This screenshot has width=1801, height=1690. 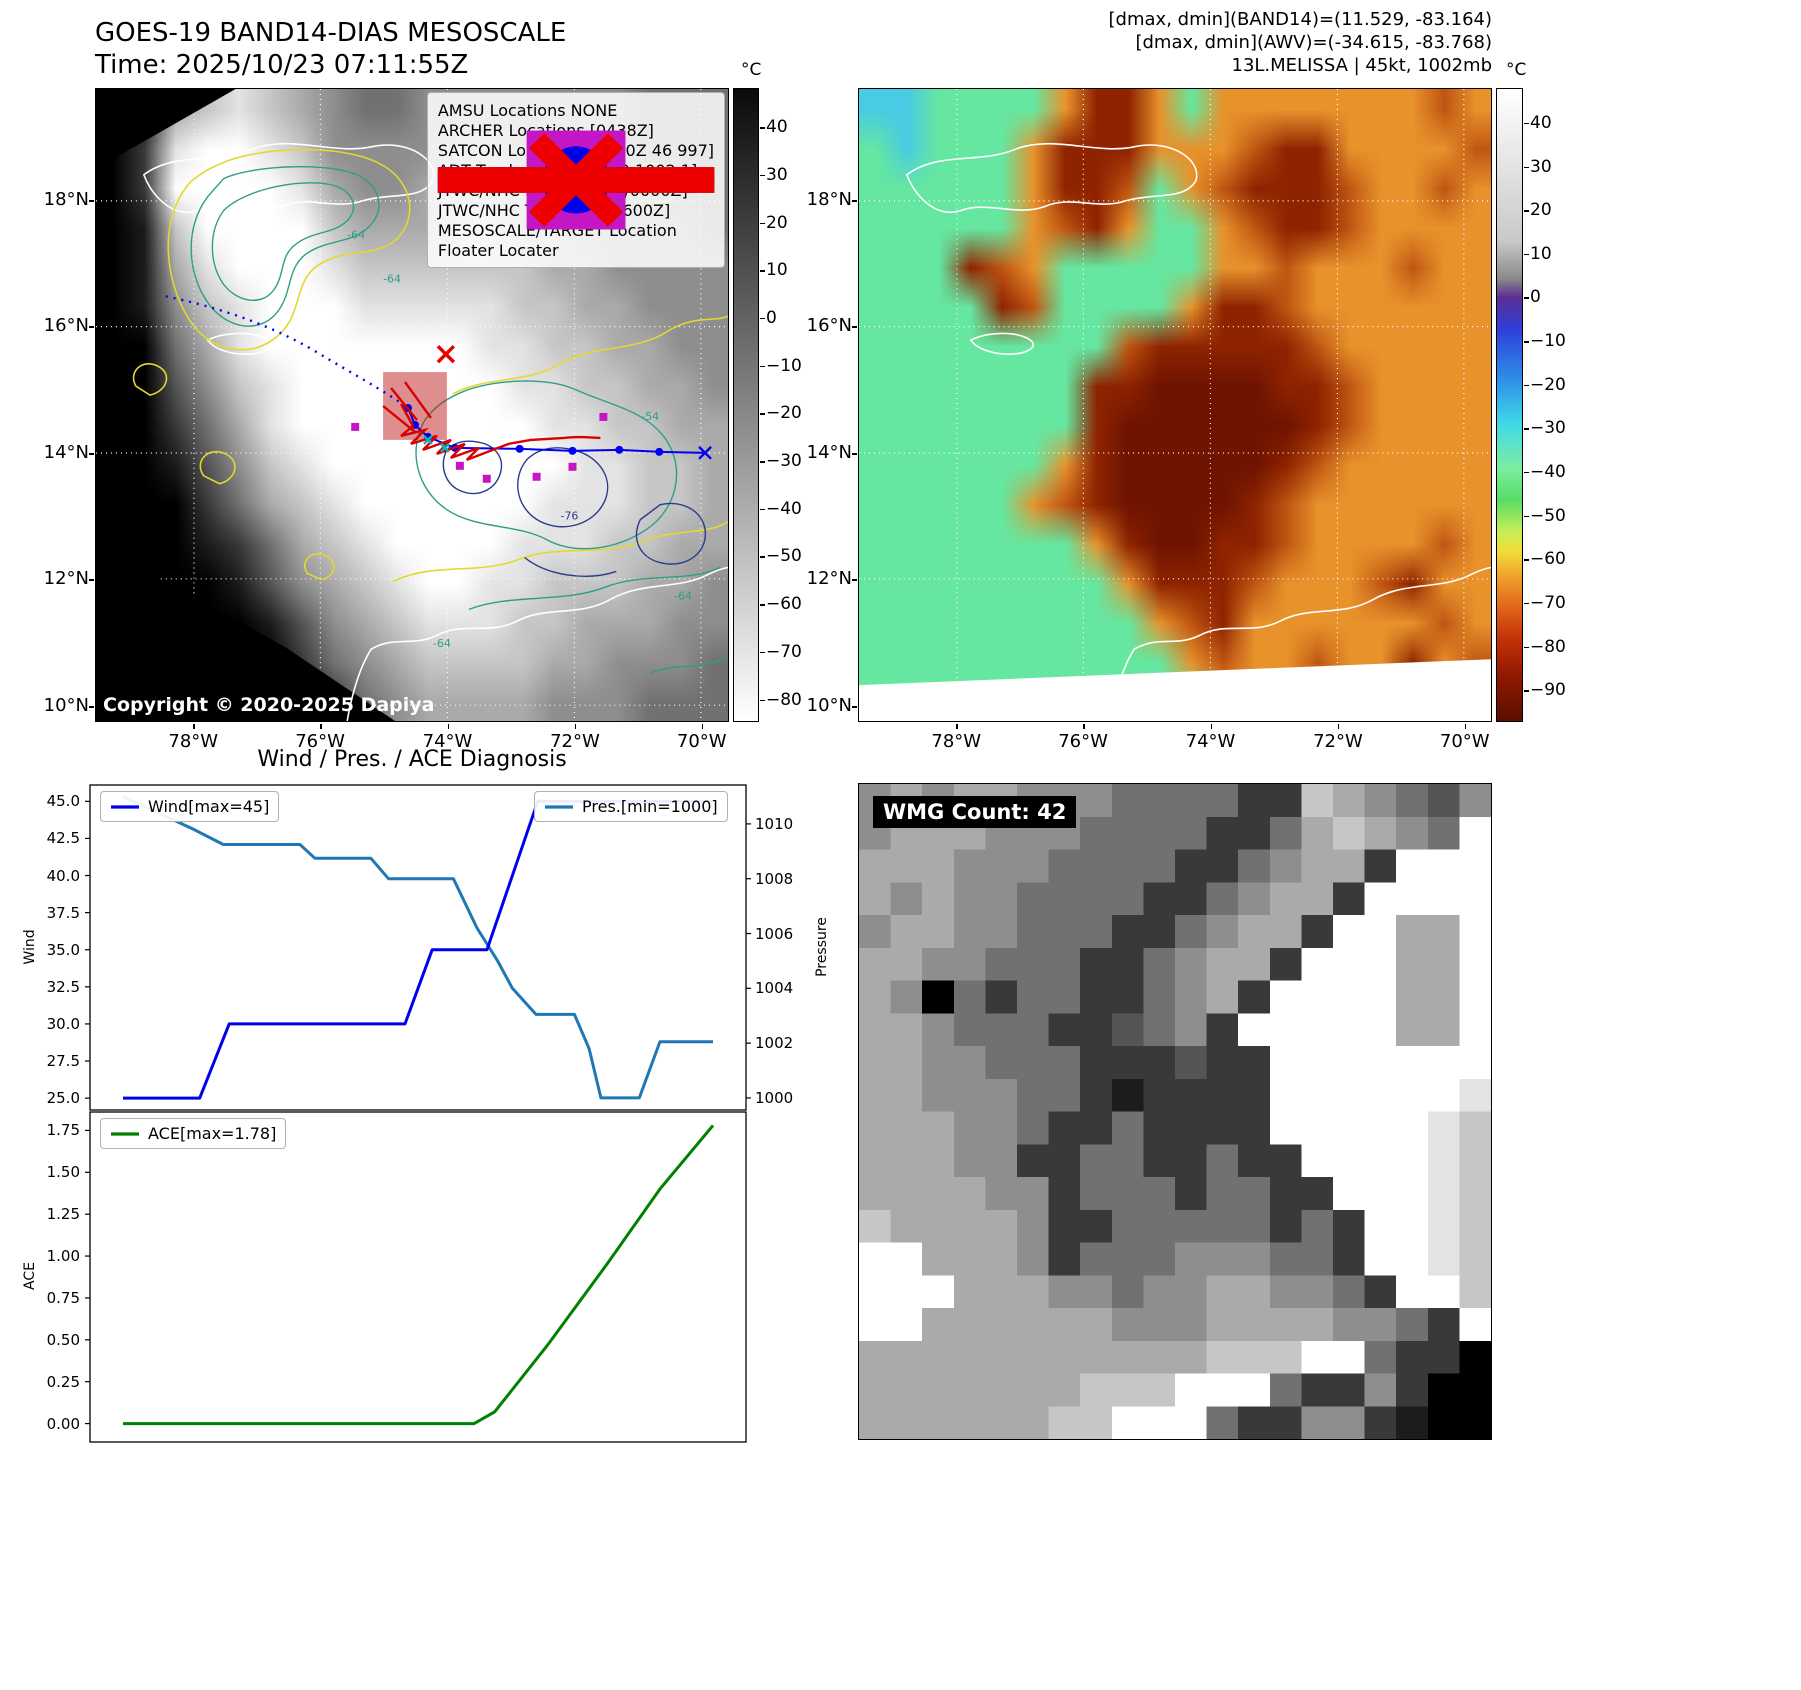 What do you see at coordinates (975, 812) in the screenshot?
I see `wmg-count-label: WMG Count: 42` at bounding box center [975, 812].